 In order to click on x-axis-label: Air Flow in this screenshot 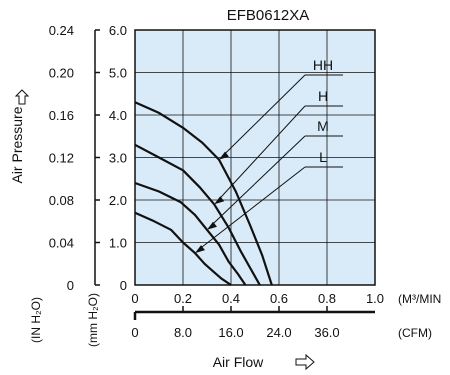, I will do `click(238, 362)`.